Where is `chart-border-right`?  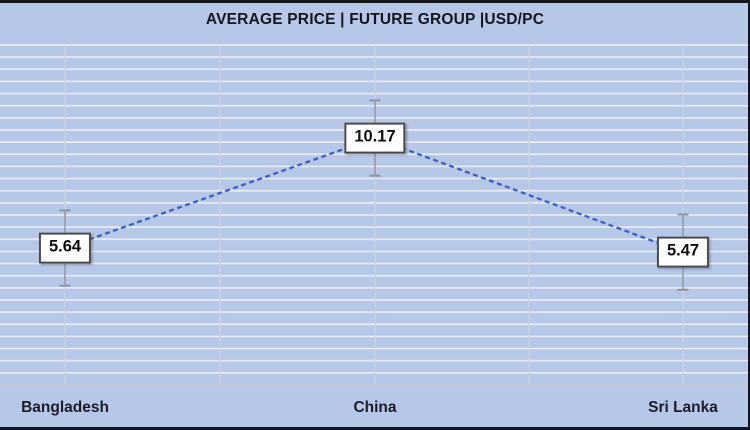
chart-border-right is located at coordinates (749, 215).